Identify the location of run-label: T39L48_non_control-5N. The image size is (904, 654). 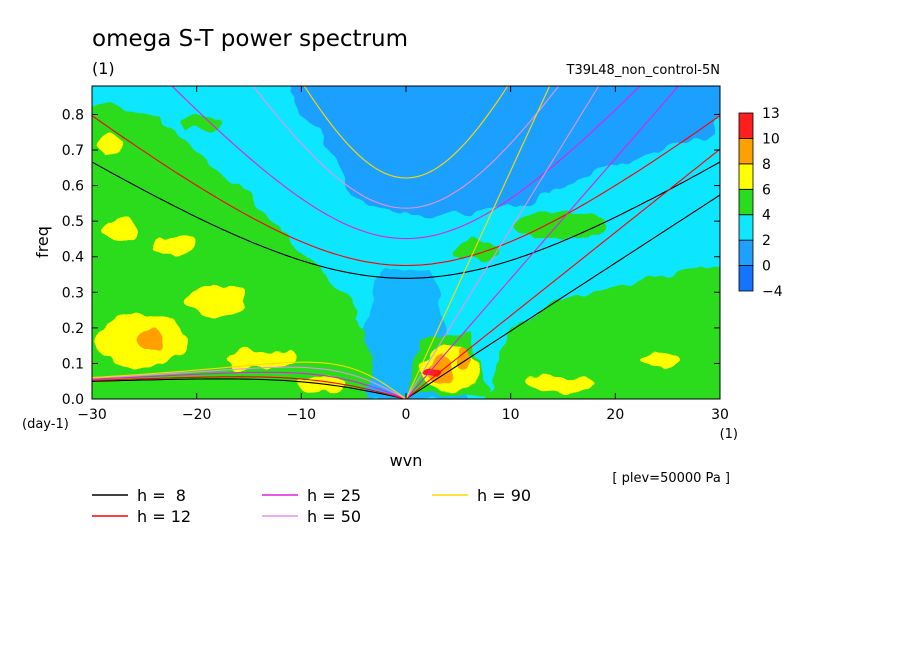
(643, 70).